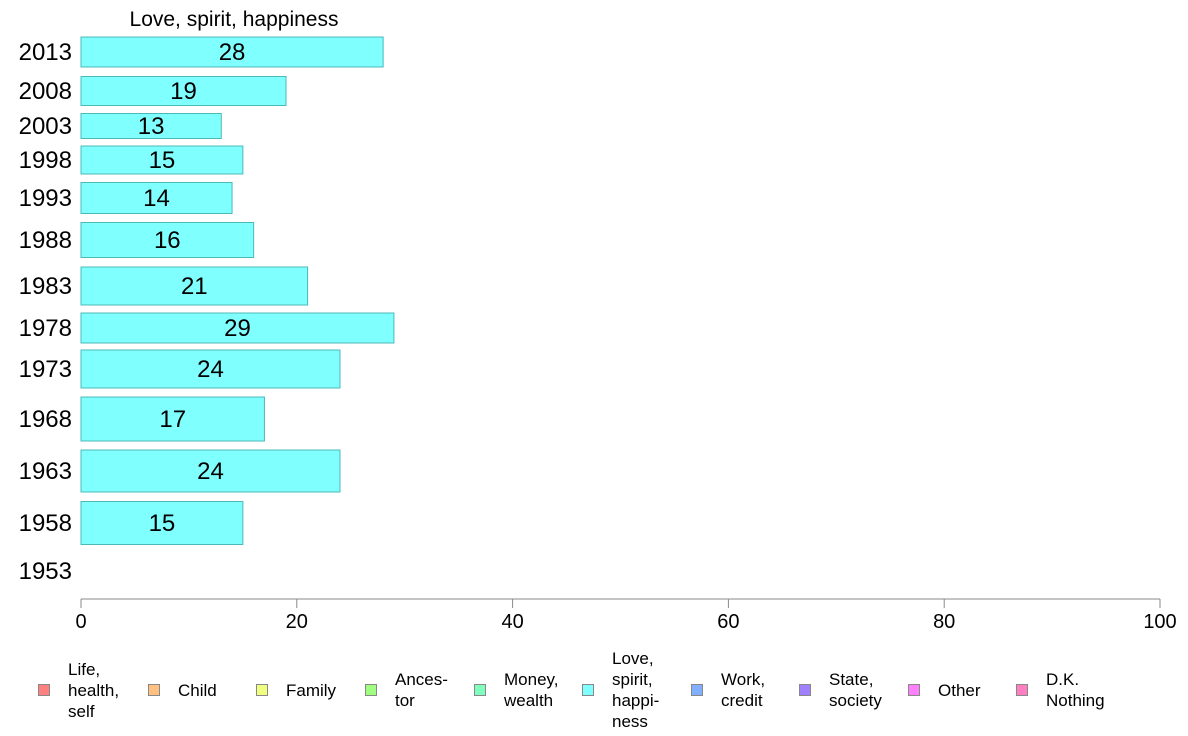 Image resolution: width=1188 pixels, height=736 pixels. I want to click on legend-label: Other, so click(959, 690).